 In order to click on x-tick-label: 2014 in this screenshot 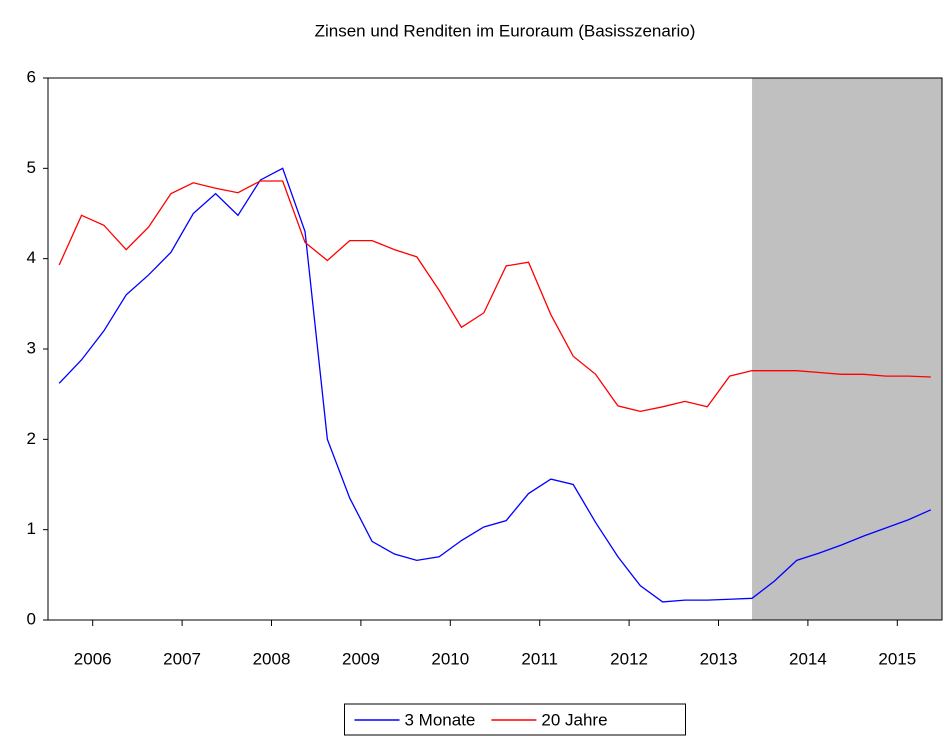, I will do `click(808, 658)`.